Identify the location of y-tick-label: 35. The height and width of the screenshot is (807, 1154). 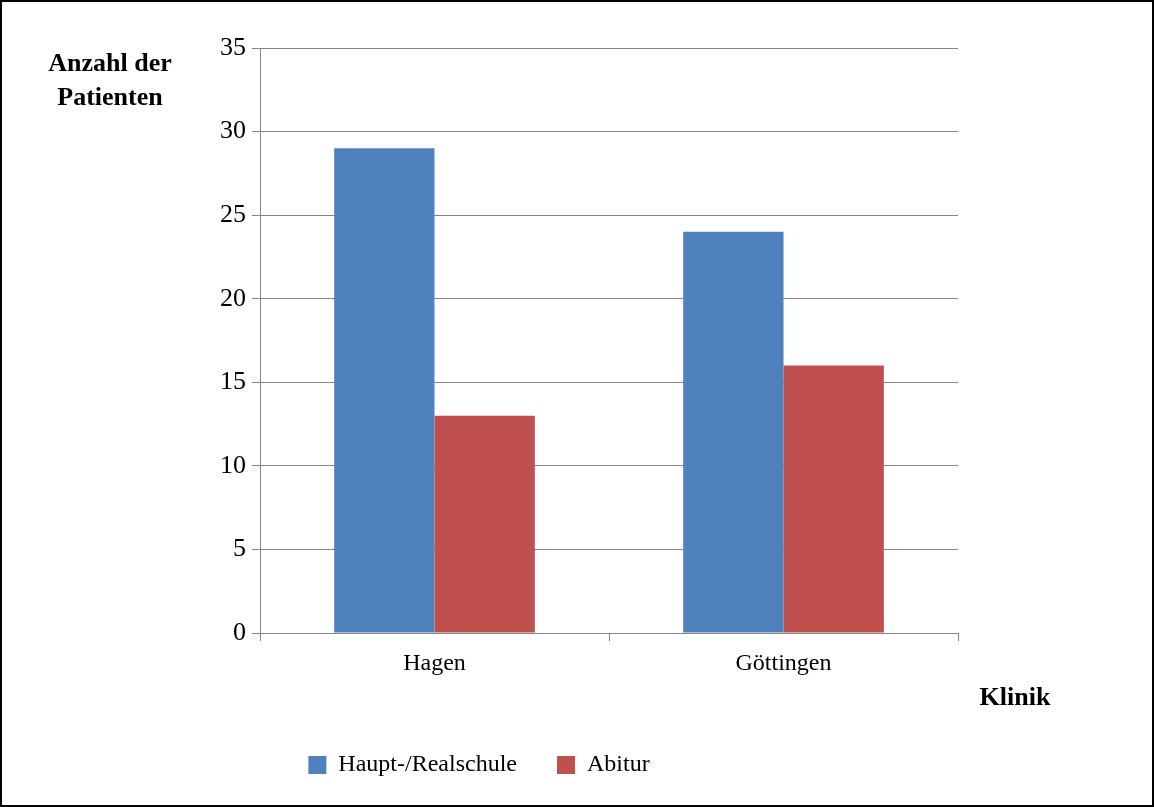
(233, 46).